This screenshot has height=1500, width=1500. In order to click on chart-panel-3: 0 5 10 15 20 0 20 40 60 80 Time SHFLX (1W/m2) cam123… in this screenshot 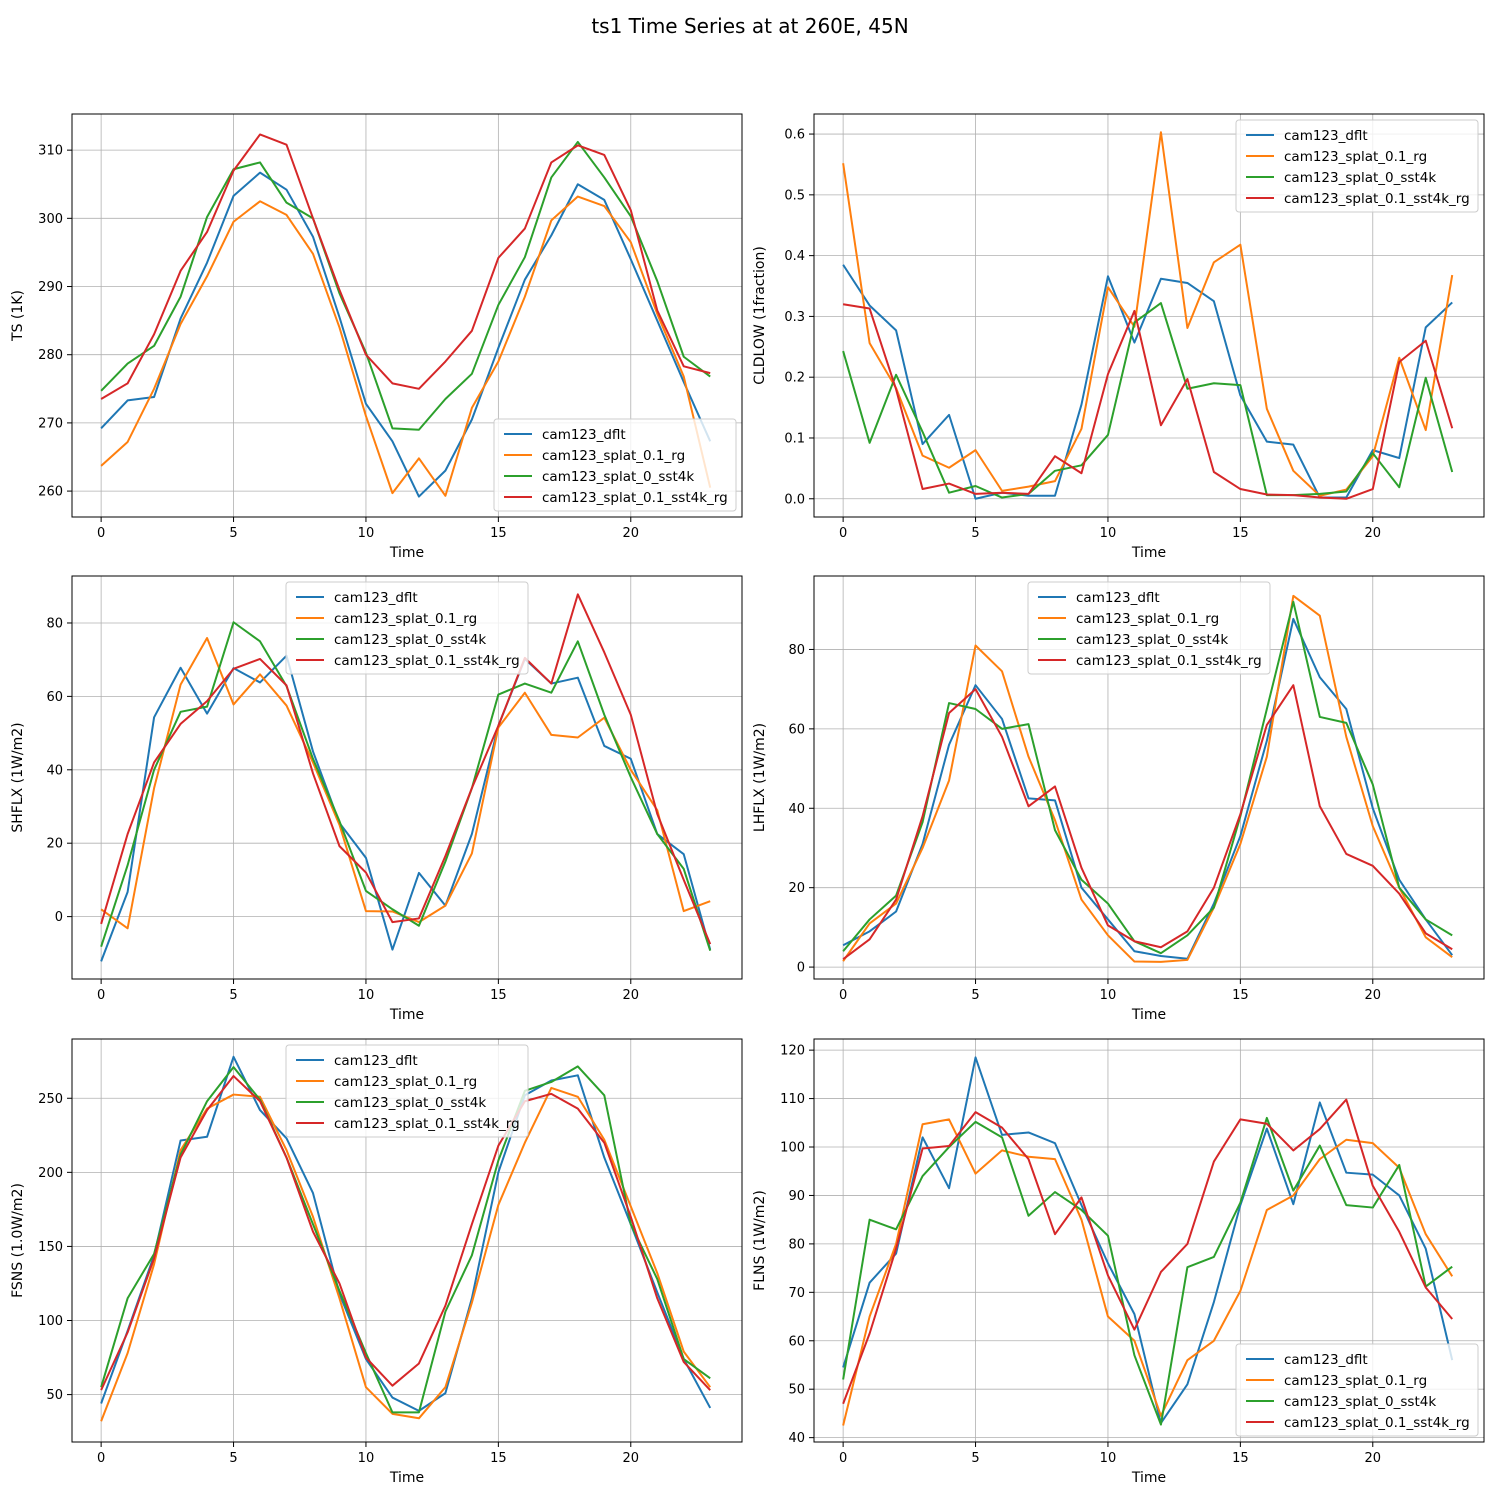, I will do `click(376, 799)`.